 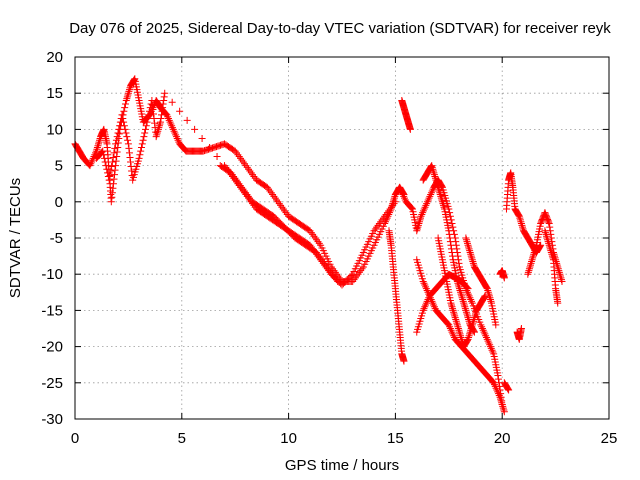 What do you see at coordinates (396, 296) in the screenshot?
I see `series-sat-e` at bounding box center [396, 296].